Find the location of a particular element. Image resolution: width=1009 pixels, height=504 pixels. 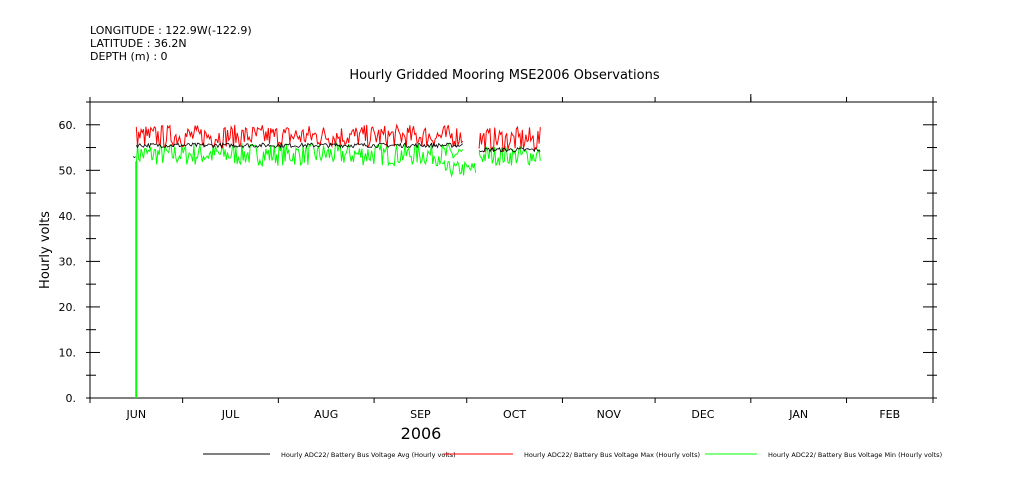

y-axis-label: Hourly volts is located at coordinates (45, 250).